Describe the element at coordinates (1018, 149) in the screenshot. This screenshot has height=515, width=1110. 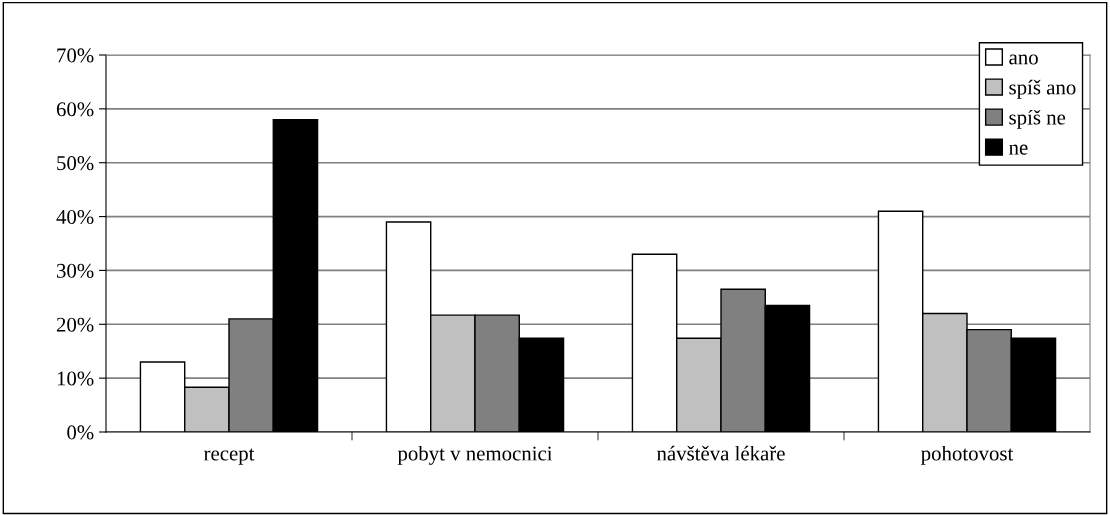
I see `legend-label: ne` at that location.